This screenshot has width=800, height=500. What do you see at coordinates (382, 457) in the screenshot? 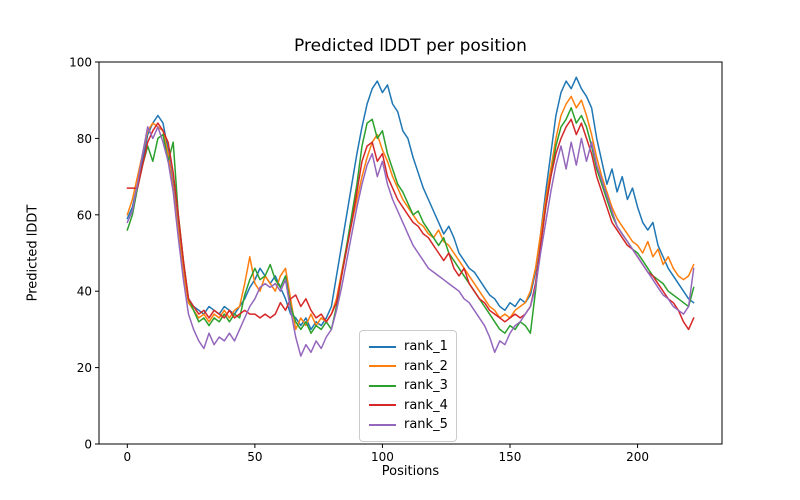
I see `x-tick-label: 100` at bounding box center [382, 457].